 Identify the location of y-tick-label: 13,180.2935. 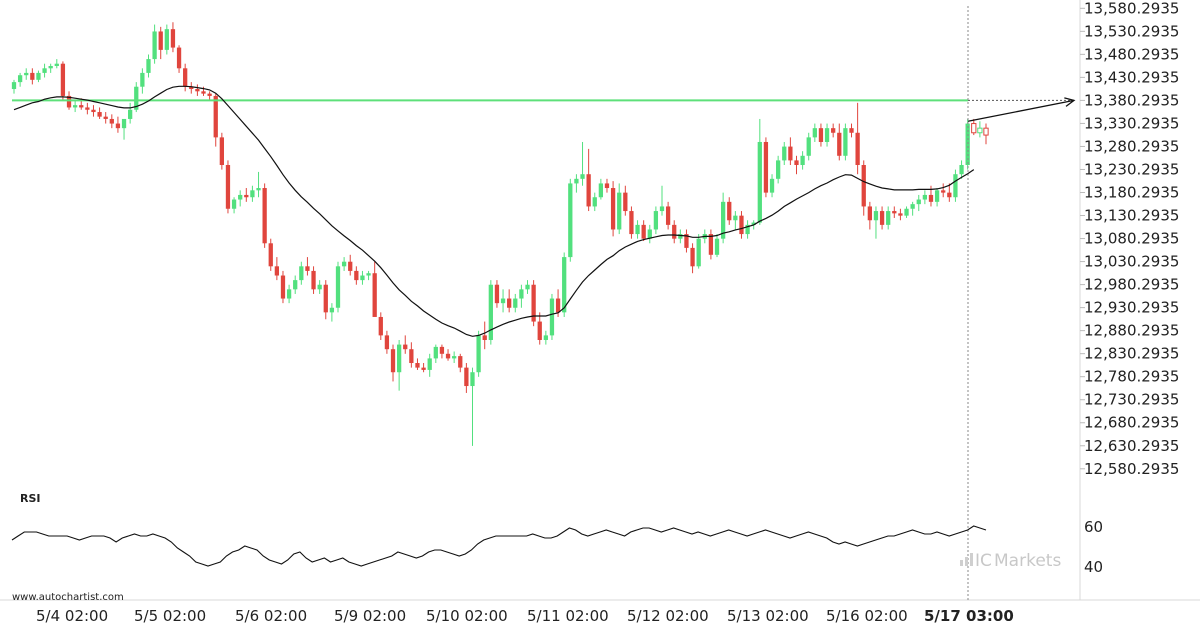
(1131, 192).